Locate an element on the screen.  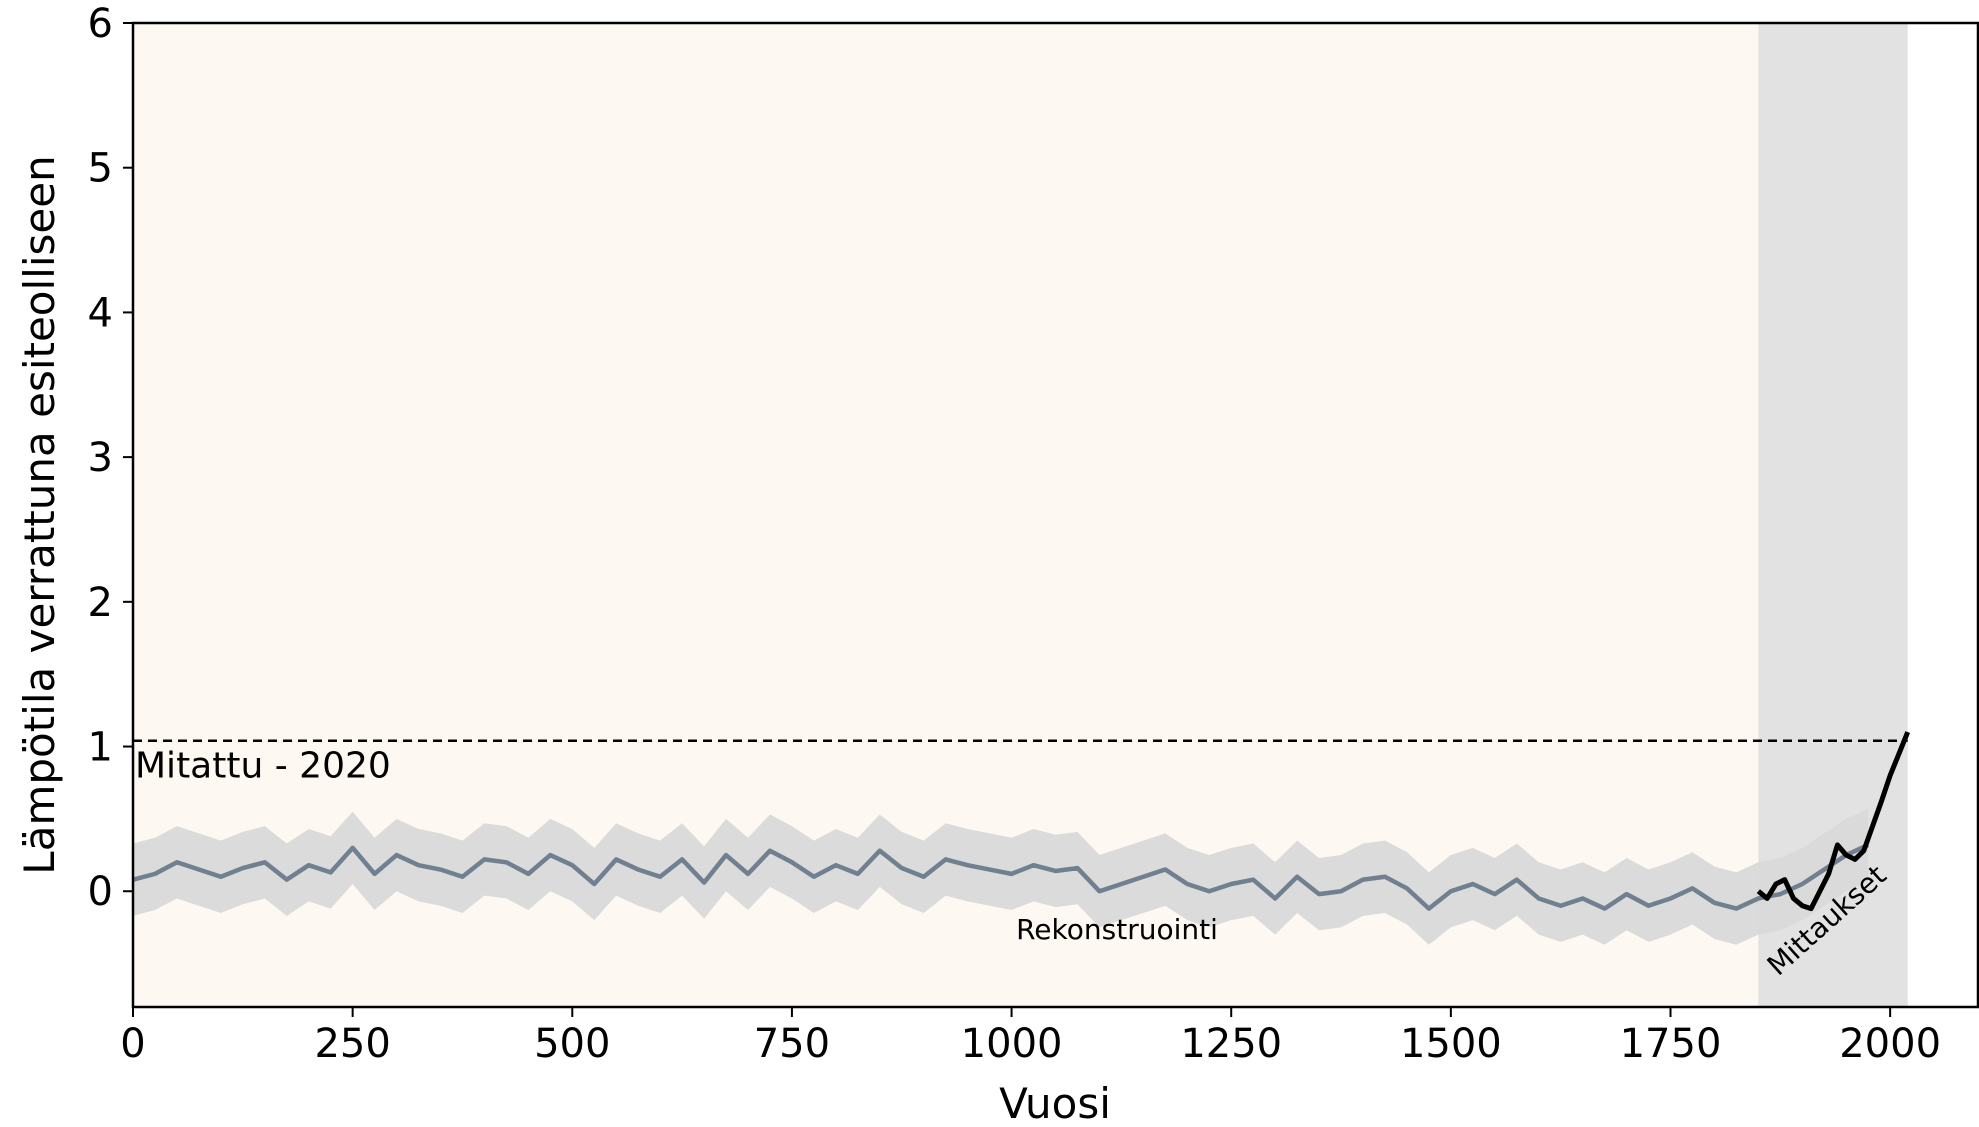
series-lines is located at coordinates (1021, 821).